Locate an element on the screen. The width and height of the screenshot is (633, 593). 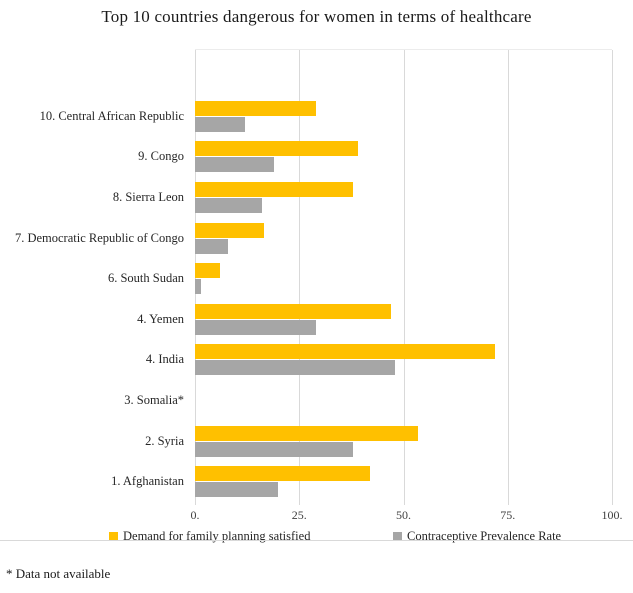
category-label: 3. Somalia* is located at coordinates (154, 399).